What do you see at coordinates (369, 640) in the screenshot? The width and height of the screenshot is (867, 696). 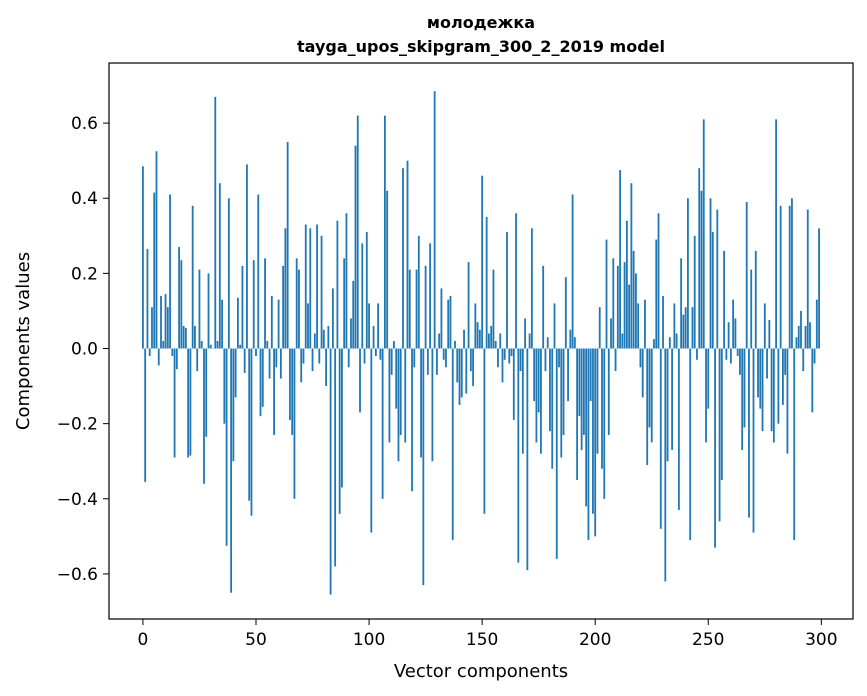 I see `x-tick-label: 100` at bounding box center [369, 640].